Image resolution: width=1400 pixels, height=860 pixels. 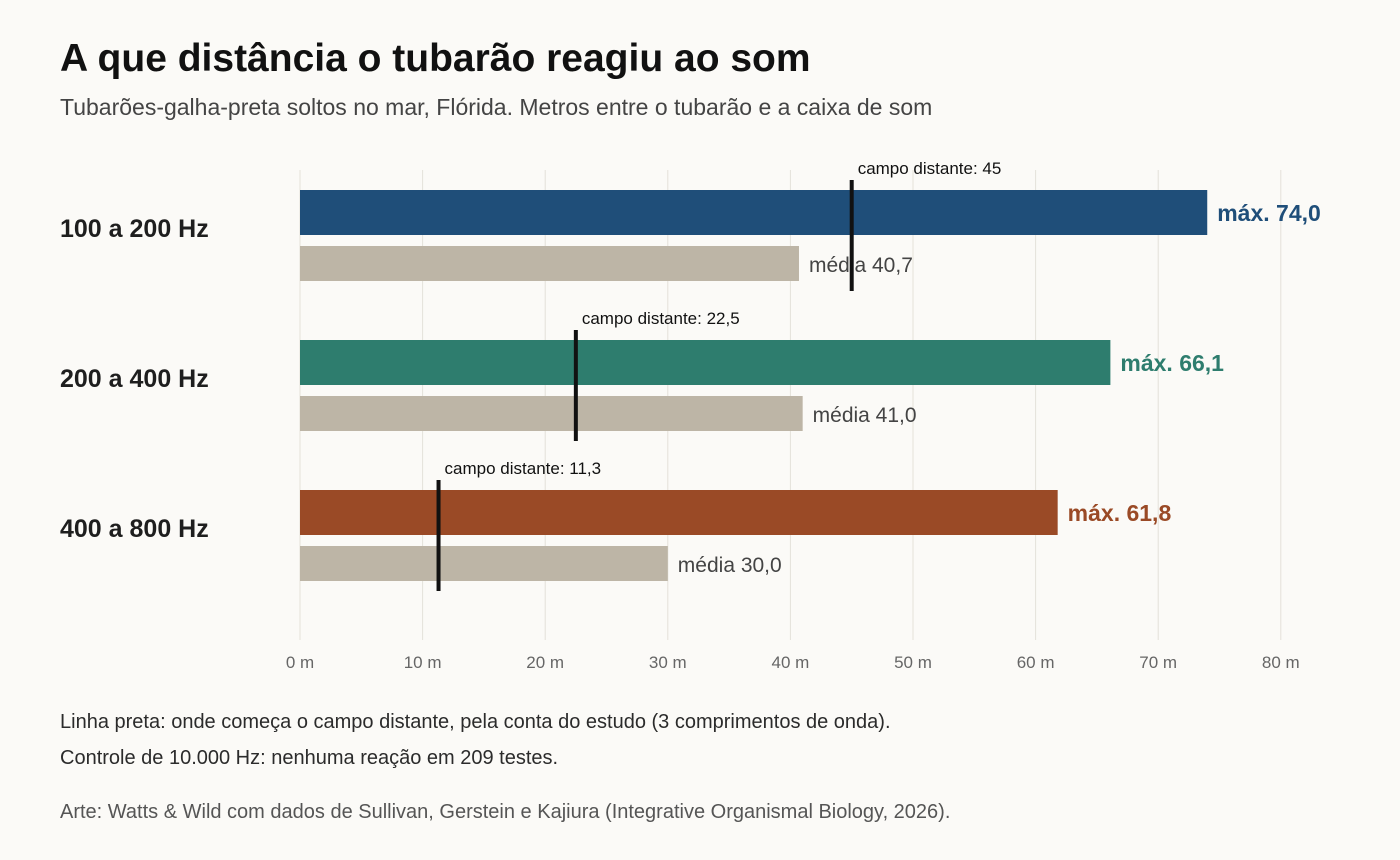 I want to click on max-value-label: máx. 74,0, so click(x=1269, y=213).